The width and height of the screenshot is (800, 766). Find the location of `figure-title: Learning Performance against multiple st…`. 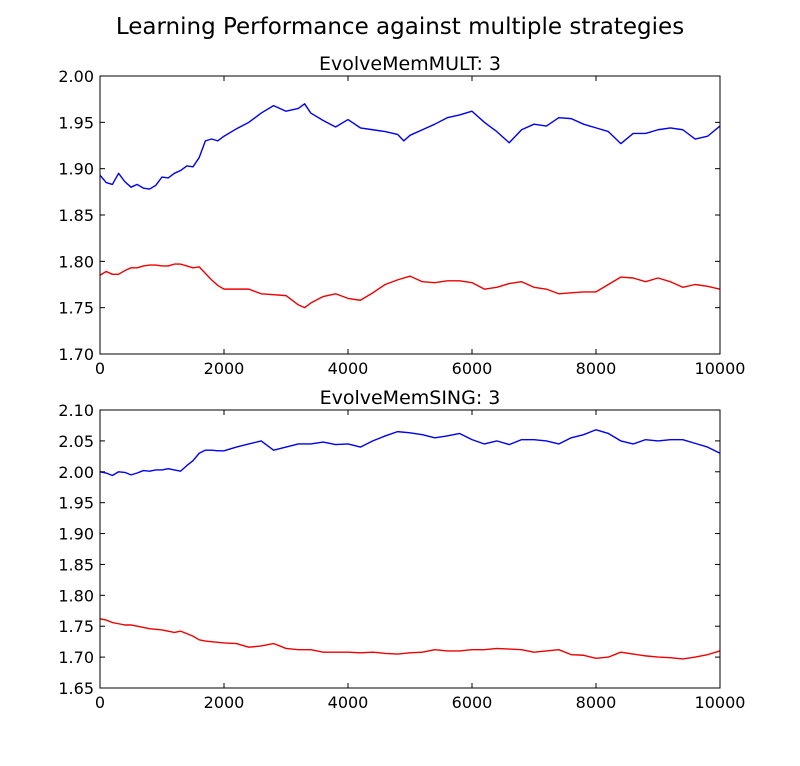

figure-title: Learning Performance against multiple st… is located at coordinates (400, 27).